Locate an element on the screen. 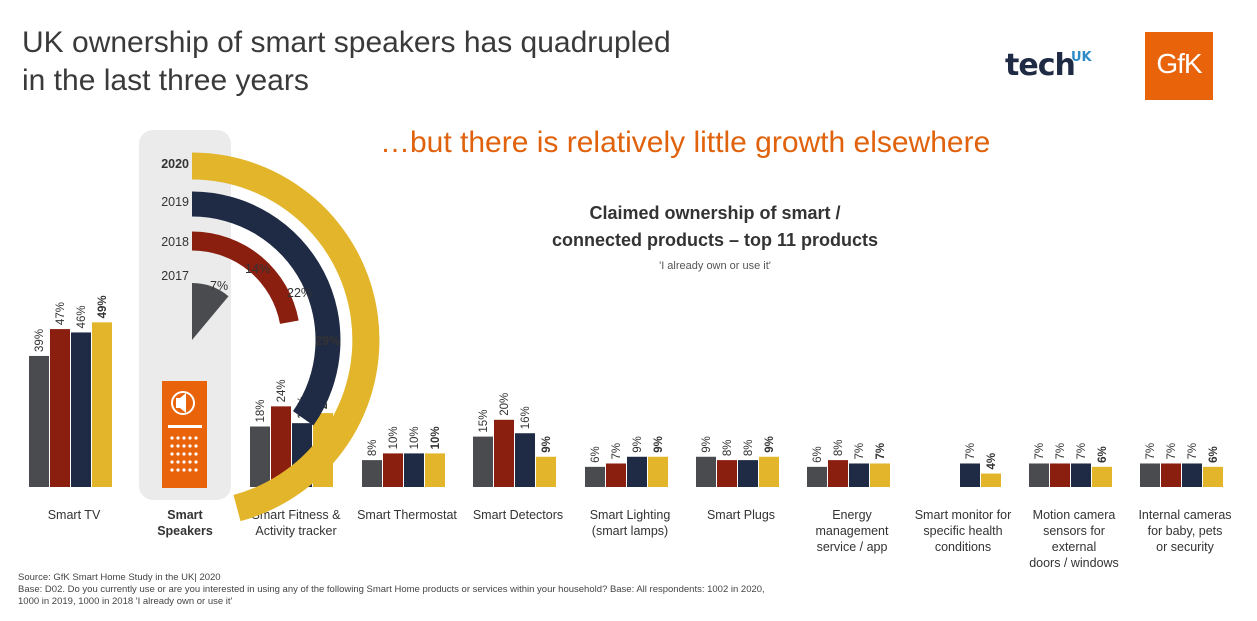 The width and height of the screenshot is (1257, 621). arc-2020 is located at coordinates (286, 337).